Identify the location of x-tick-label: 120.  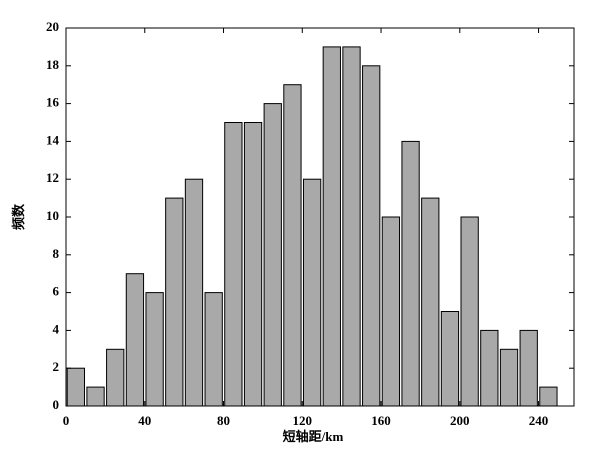
(303, 420).